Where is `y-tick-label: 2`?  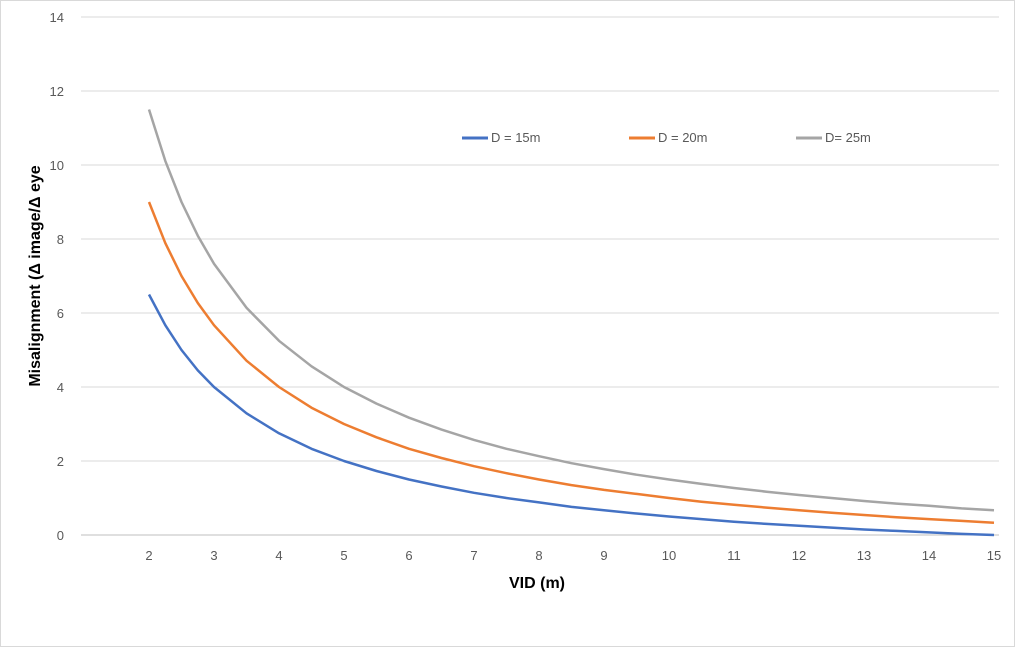
y-tick-label: 2 is located at coordinates (60, 461).